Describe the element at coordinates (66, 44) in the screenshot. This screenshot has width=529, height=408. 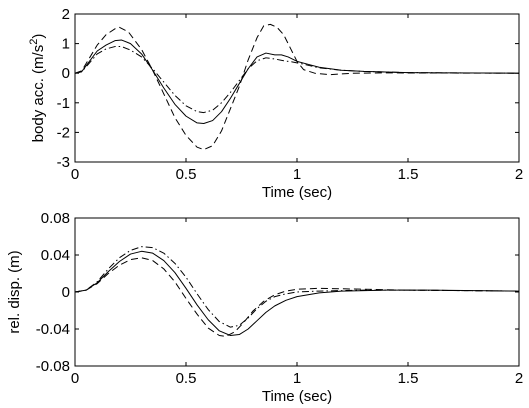
I see `y-tick-label: 1` at that location.